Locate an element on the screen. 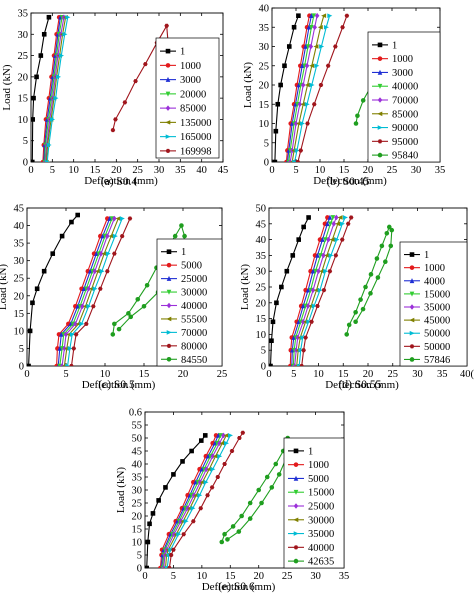 This screenshot has width=474, height=605. legend-entry-169998: 169998 is located at coordinates (196, 151).